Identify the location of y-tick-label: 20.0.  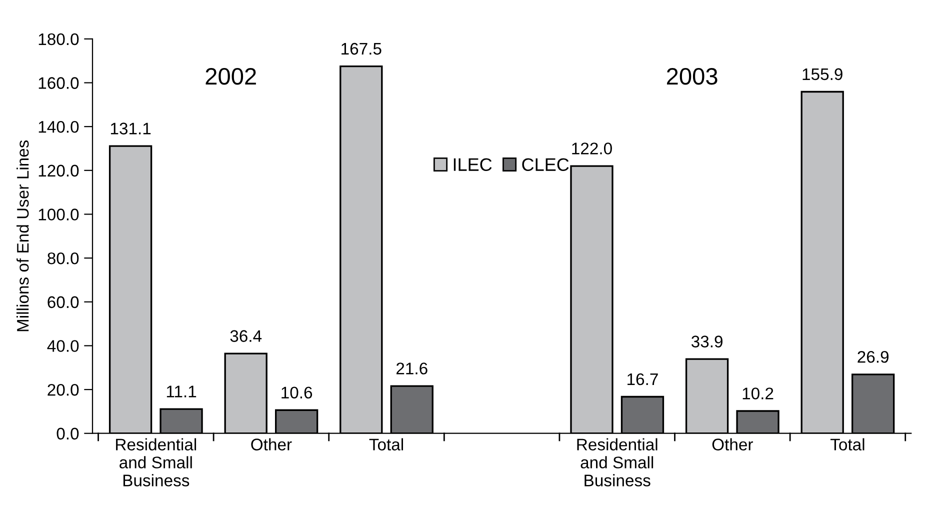
(63, 390).